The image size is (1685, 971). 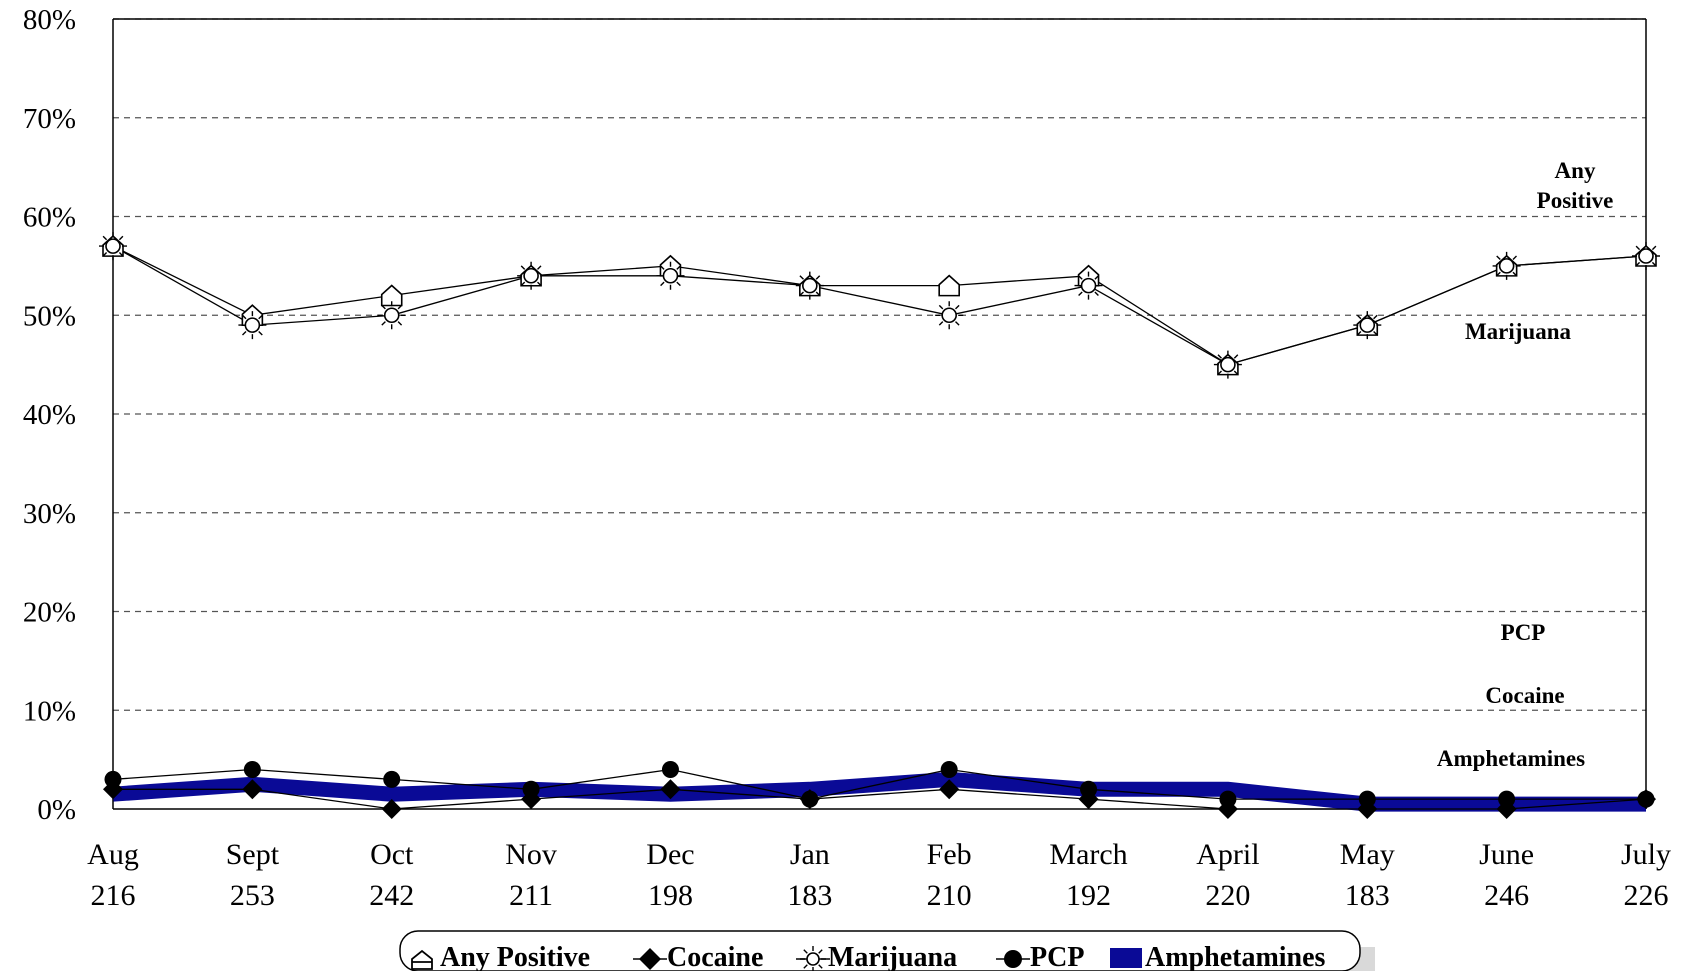 I want to click on series-cocaine-line, so click(x=880, y=799).